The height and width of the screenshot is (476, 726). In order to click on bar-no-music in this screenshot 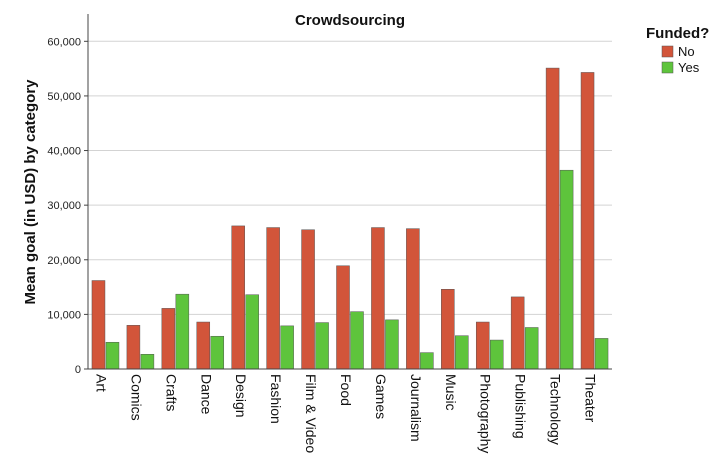, I will do `click(448, 329)`.